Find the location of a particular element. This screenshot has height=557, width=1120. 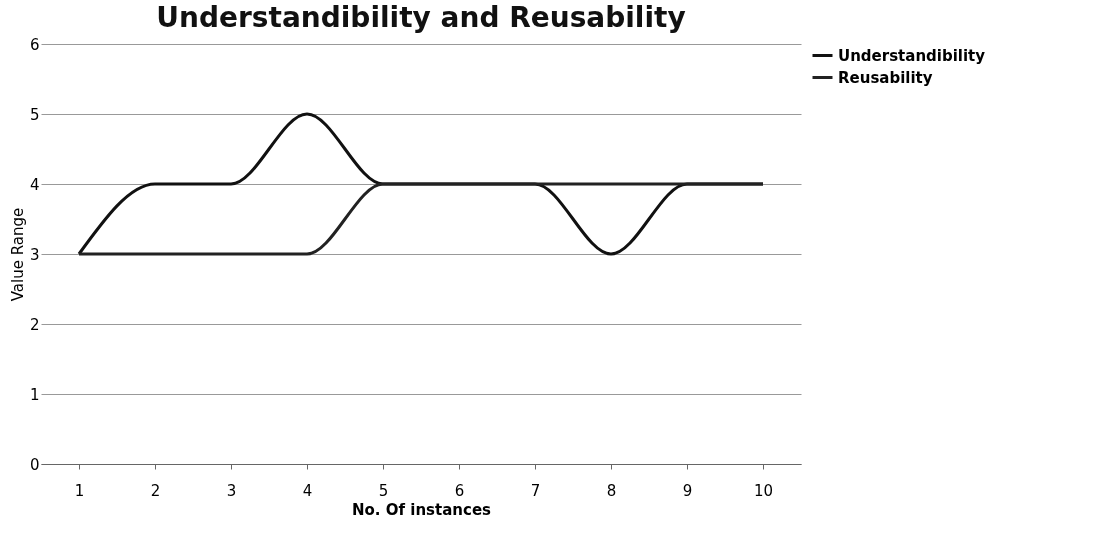

x-tick-label: 2 is located at coordinates (155, 490).